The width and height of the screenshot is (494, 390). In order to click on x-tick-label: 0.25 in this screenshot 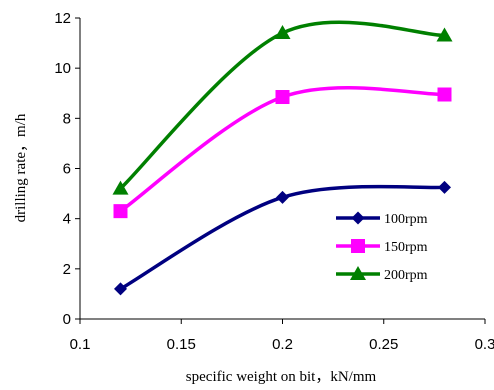, I will do `click(383, 344)`.